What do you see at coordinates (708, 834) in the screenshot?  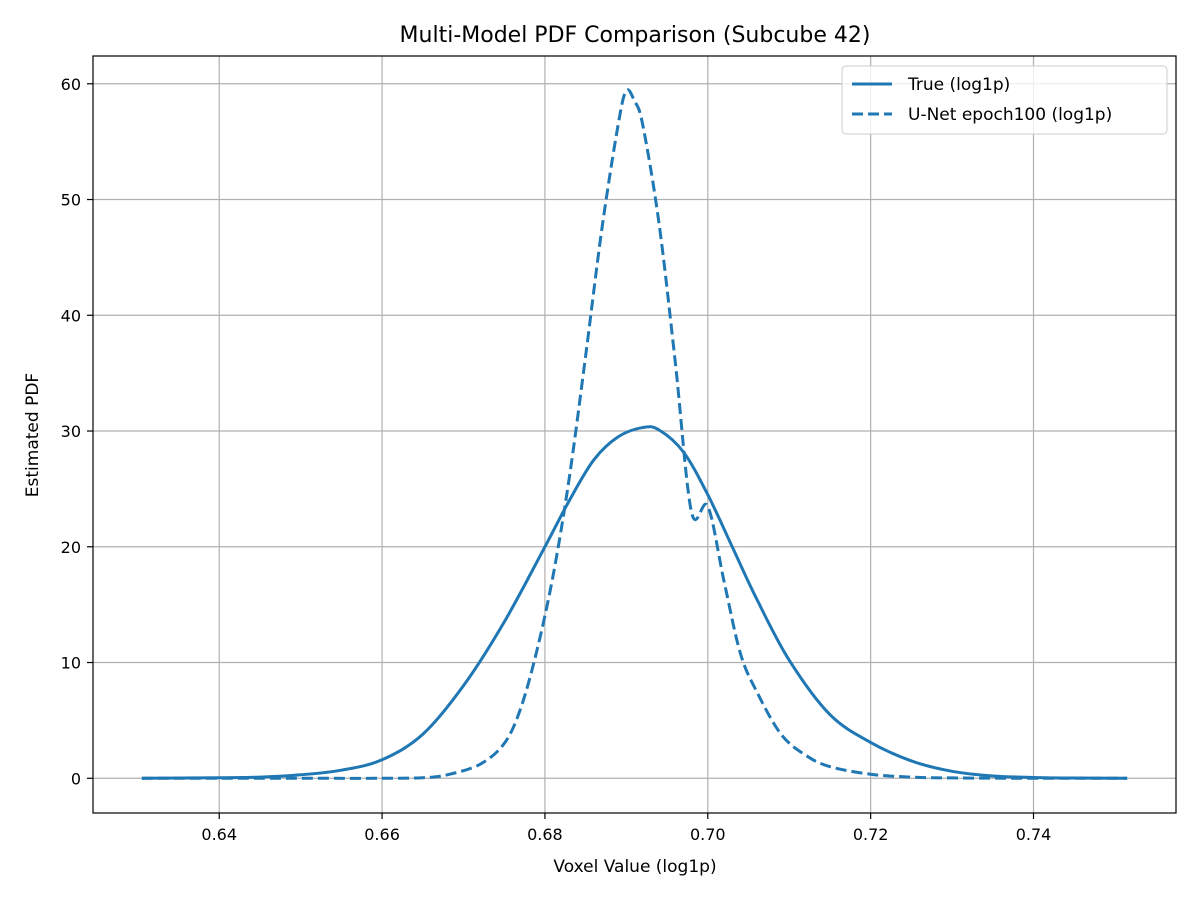 I see `x-tick-label: 0.70` at bounding box center [708, 834].